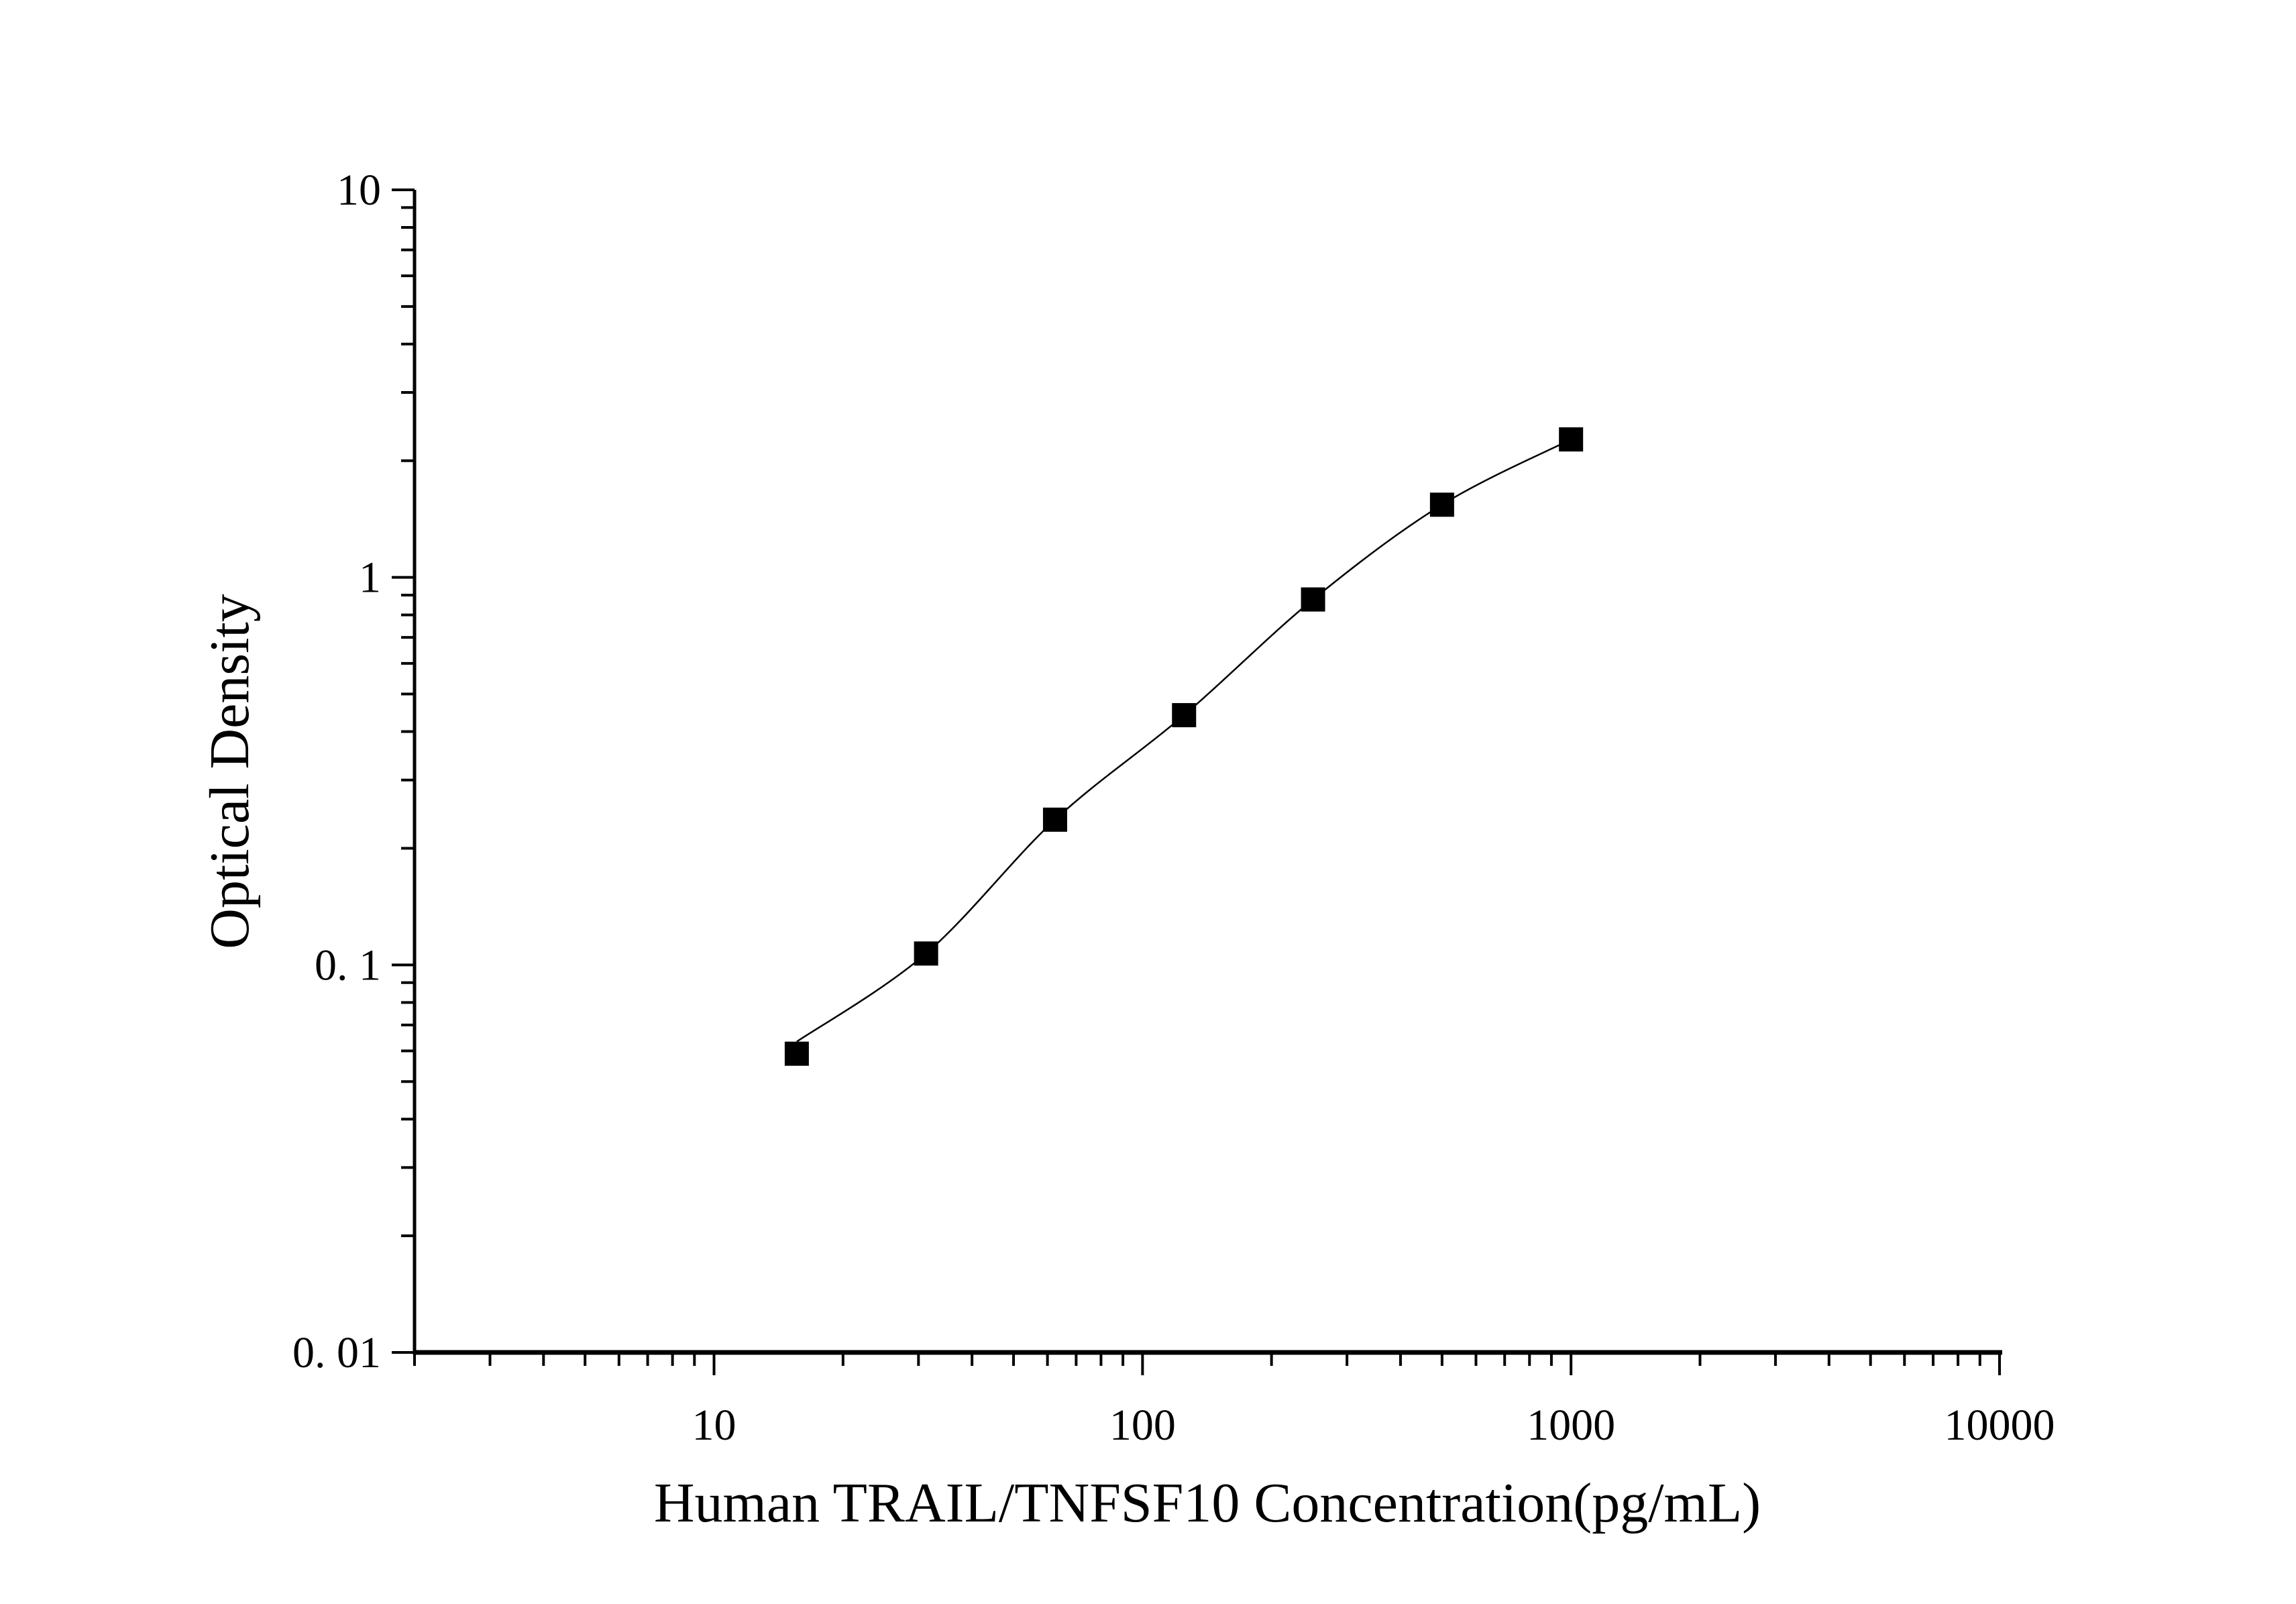 Image resolution: width=2296 pixels, height=1604 pixels. Describe the element at coordinates (348, 965) in the screenshot. I see `y-tick-label: 0. 1` at that location.